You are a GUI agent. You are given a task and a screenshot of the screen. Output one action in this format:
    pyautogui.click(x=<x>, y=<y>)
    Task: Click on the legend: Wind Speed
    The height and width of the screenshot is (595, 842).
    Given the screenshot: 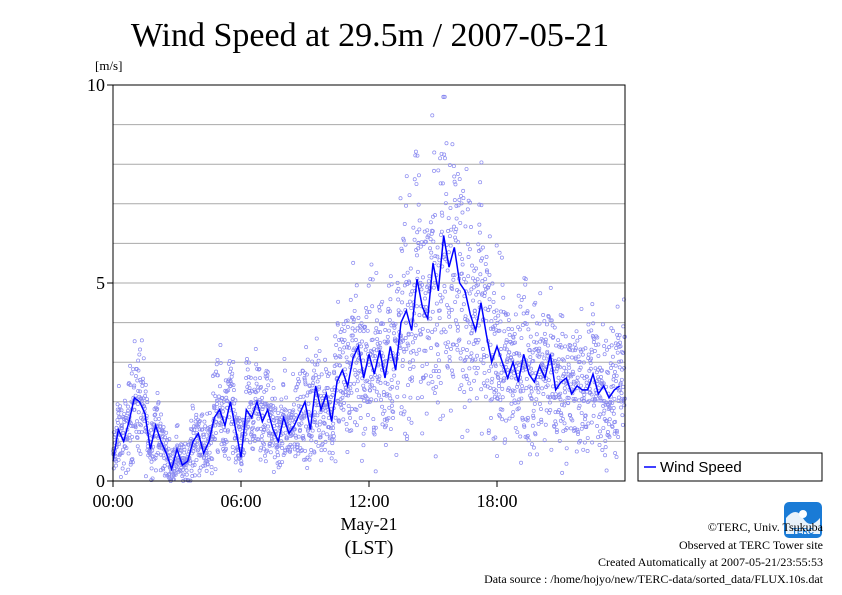 What is the action you would take?
    pyautogui.click(x=730, y=467)
    